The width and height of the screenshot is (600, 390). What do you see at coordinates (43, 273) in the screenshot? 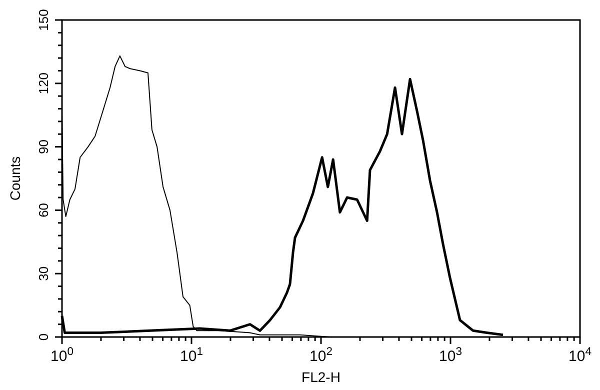
I see `y-tick-label: 30` at bounding box center [43, 273].